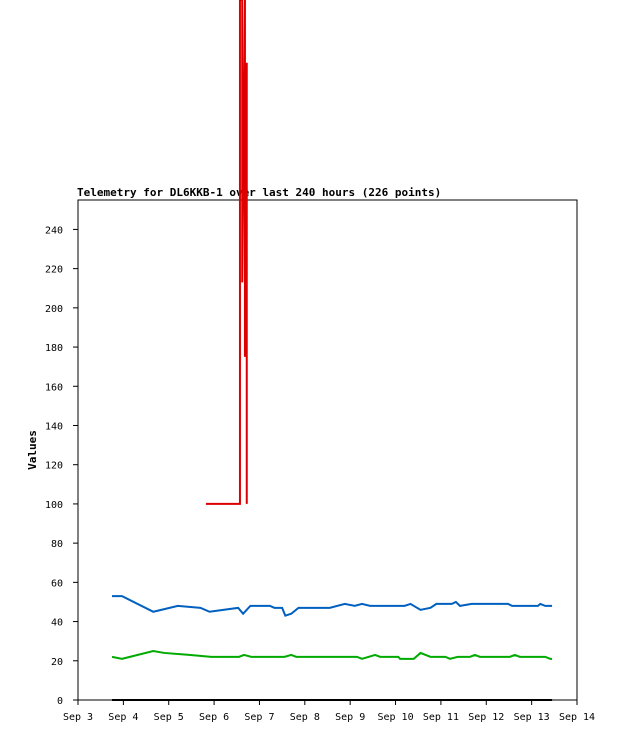 Image resolution: width=618 pixels, height=741 pixels. What do you see at coordinates (532, 717) in the screenshot?
I see `x-tick-label: Sep 13` at bounding box center [532, 717].